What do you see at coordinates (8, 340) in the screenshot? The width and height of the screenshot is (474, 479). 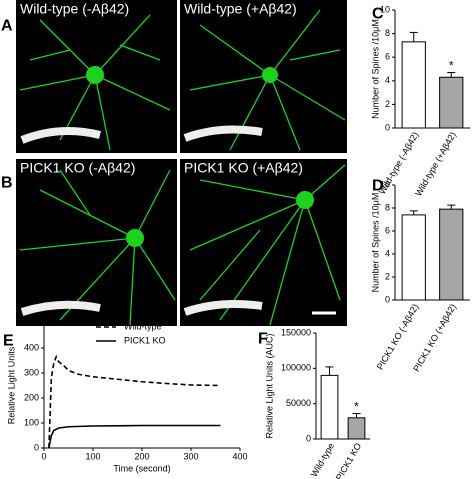 I see `panel-label: E` at bounding box center [8, 340].